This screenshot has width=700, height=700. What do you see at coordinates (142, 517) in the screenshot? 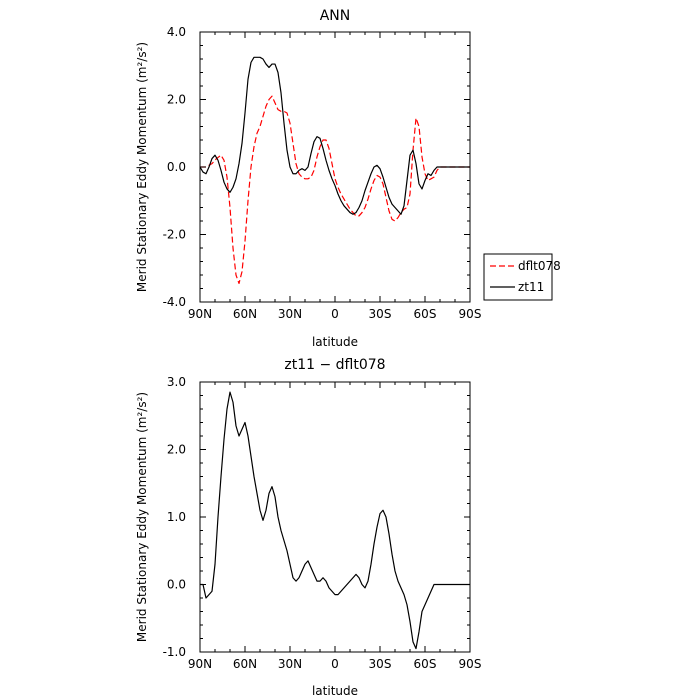
I see `bottom-panel-y-axis-title: Merid Stationary Eddy Momentum (m²/s²)` at bounding box center [142, 517].